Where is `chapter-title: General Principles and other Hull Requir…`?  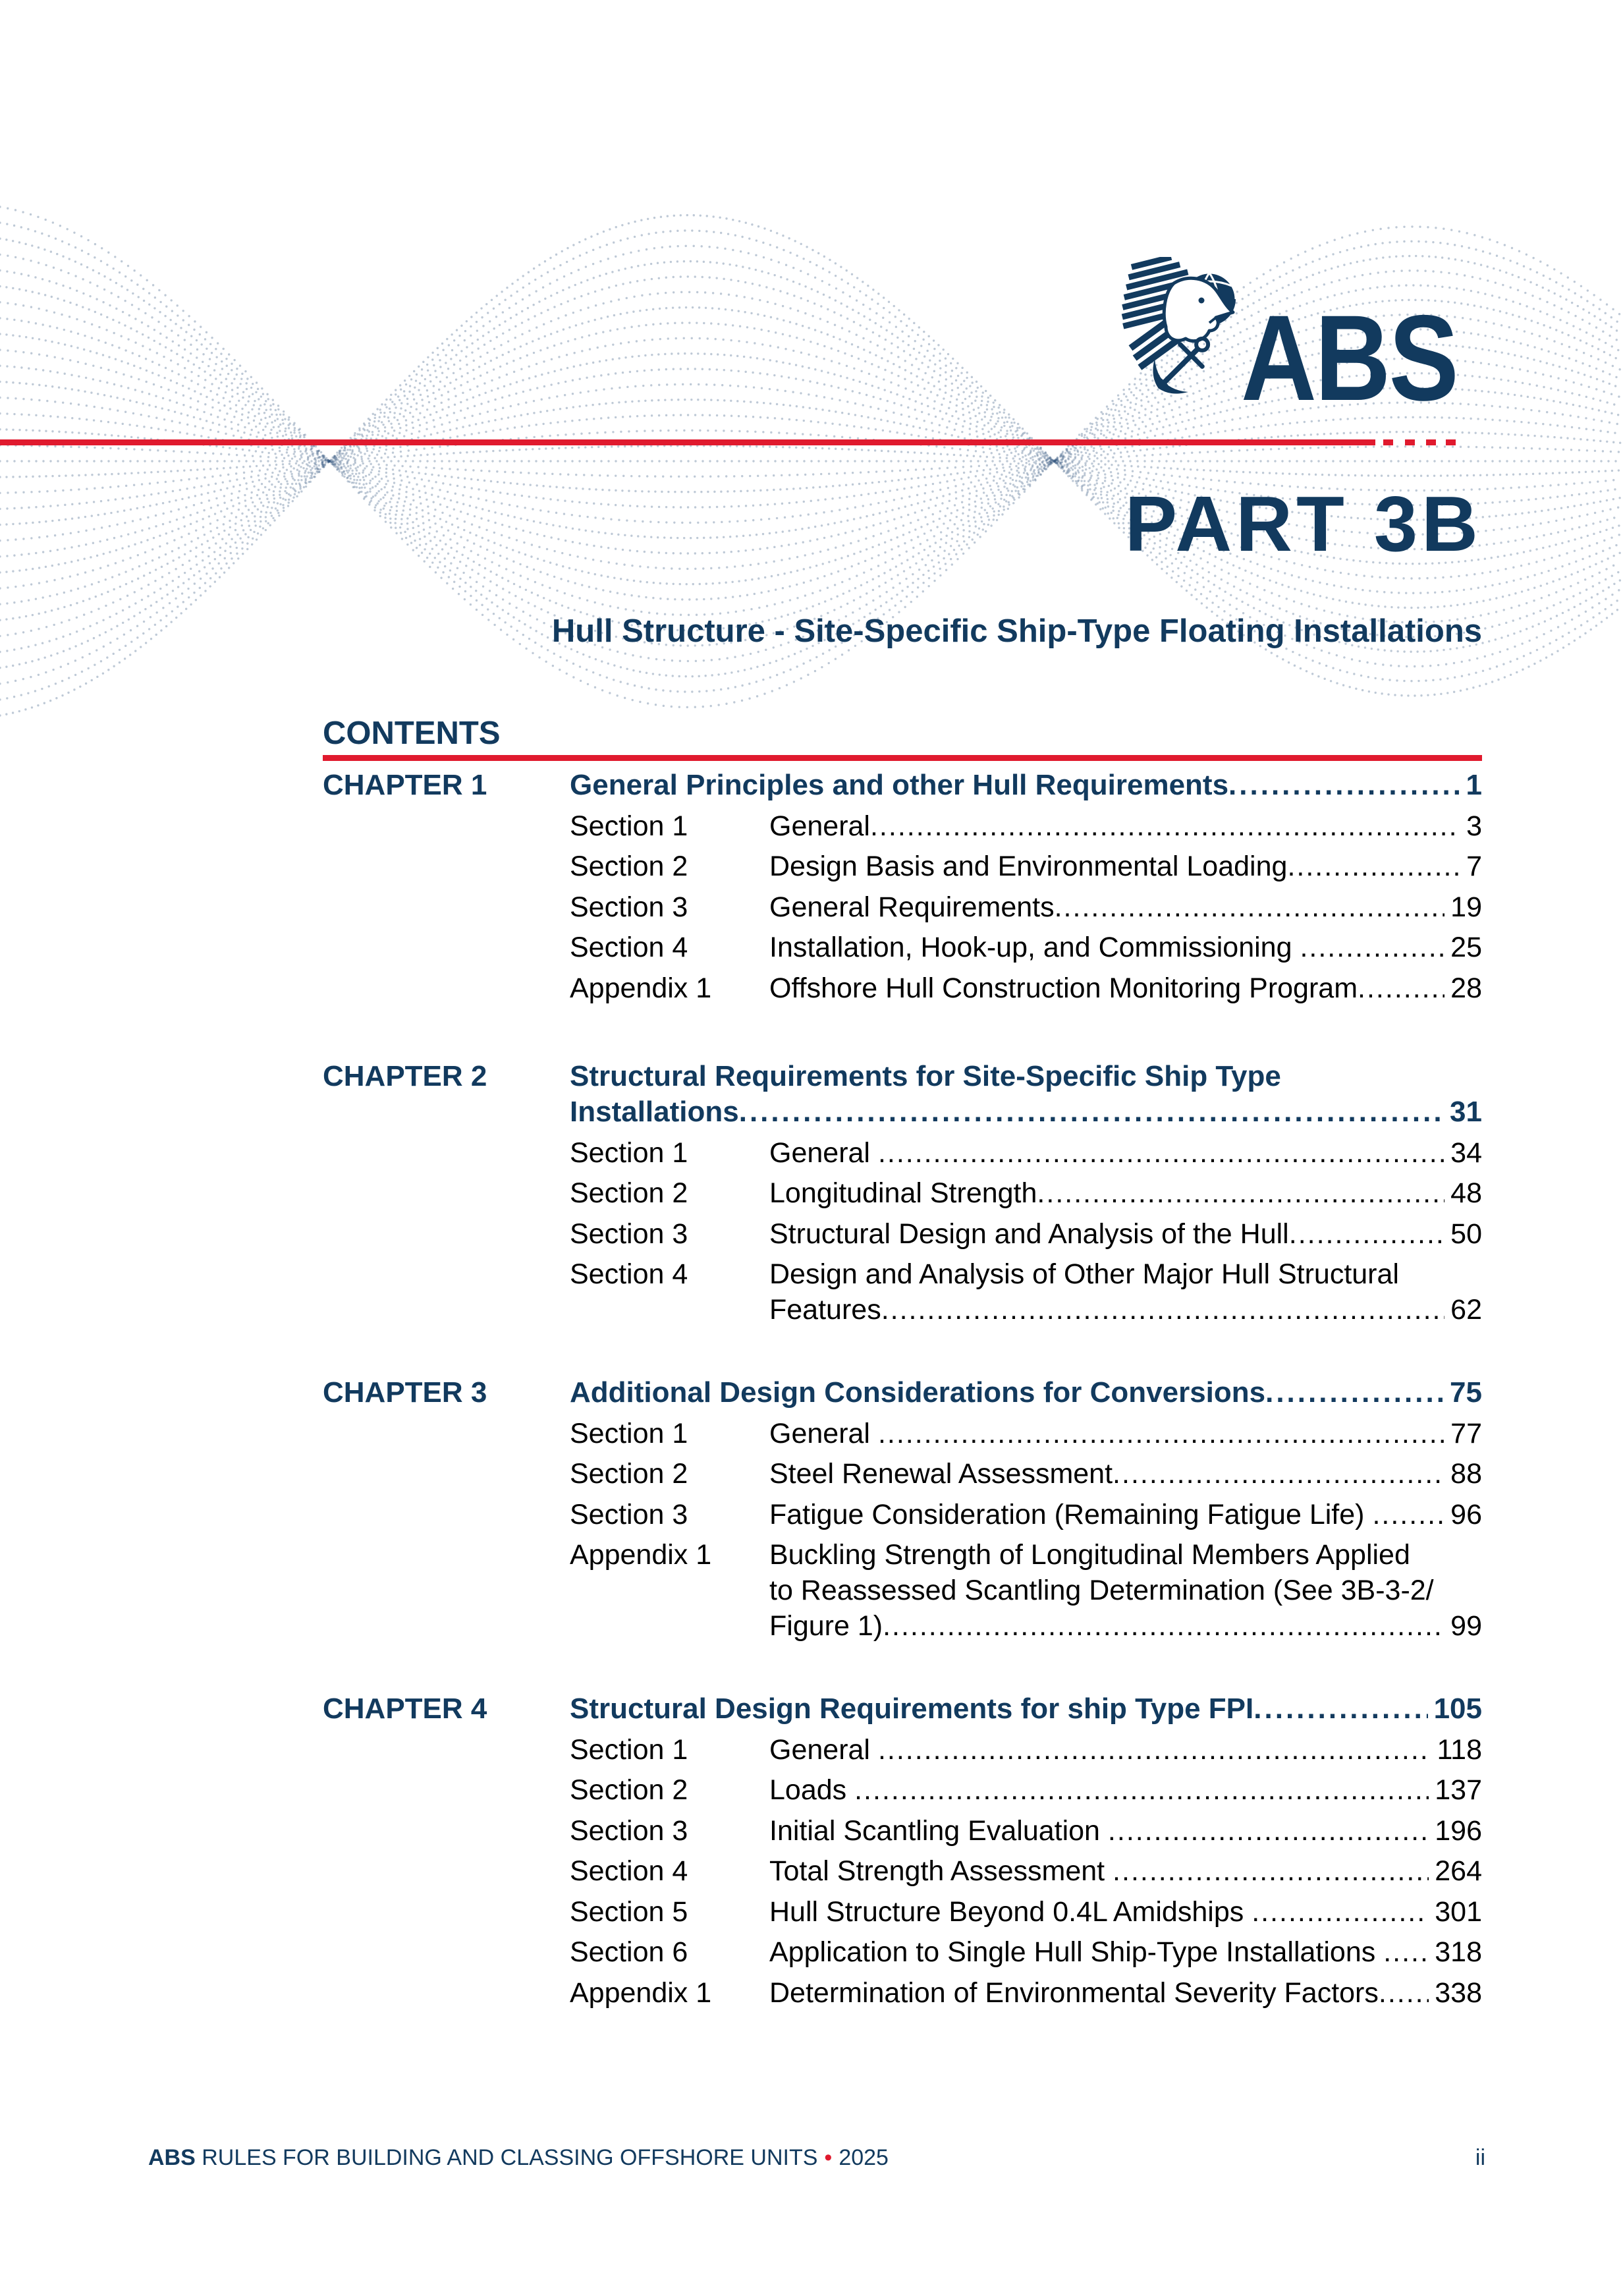
chapter-title: General Principles and other Hull Requir… is located at coordinates (1026, 785).